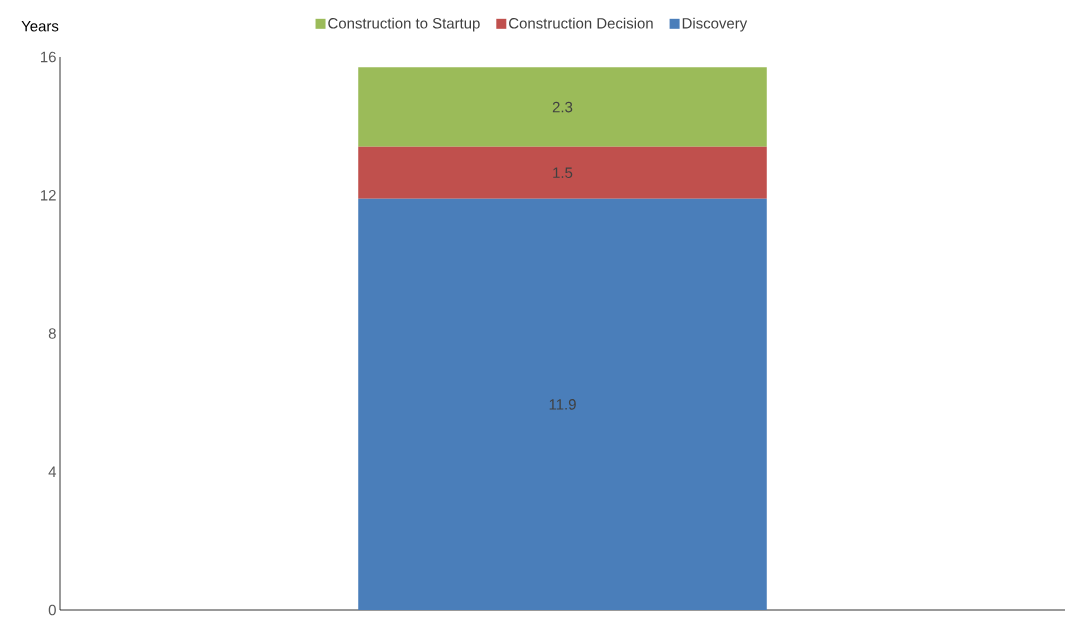 The image size is (1065, 620). Describe the element at coordinates (581, 23) in the screenshot. I see `legend-label: Construction Decision` at that location.